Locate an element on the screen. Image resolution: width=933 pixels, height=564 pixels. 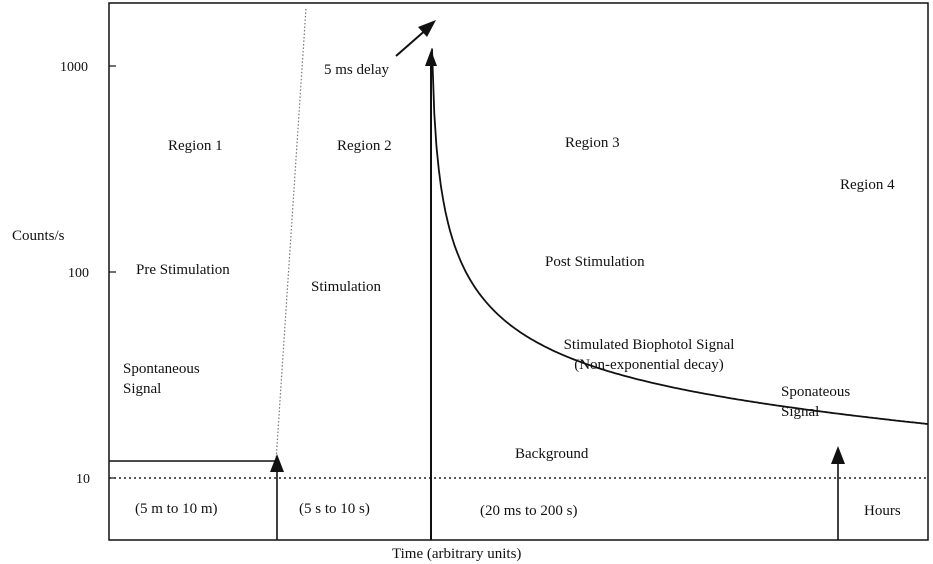
y-axis-label: Counts/s is located at coordinates (38, 236).